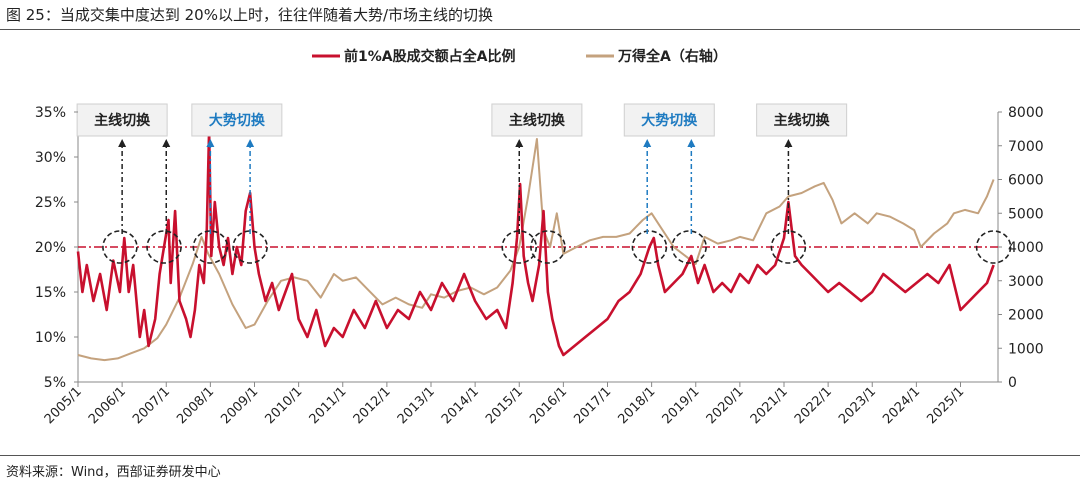 Image resolution: width=1080 pixels, height=489 pixels. Describe the element at coordinates (540, 29) in the screenshot. I see `title-rule` at that location.